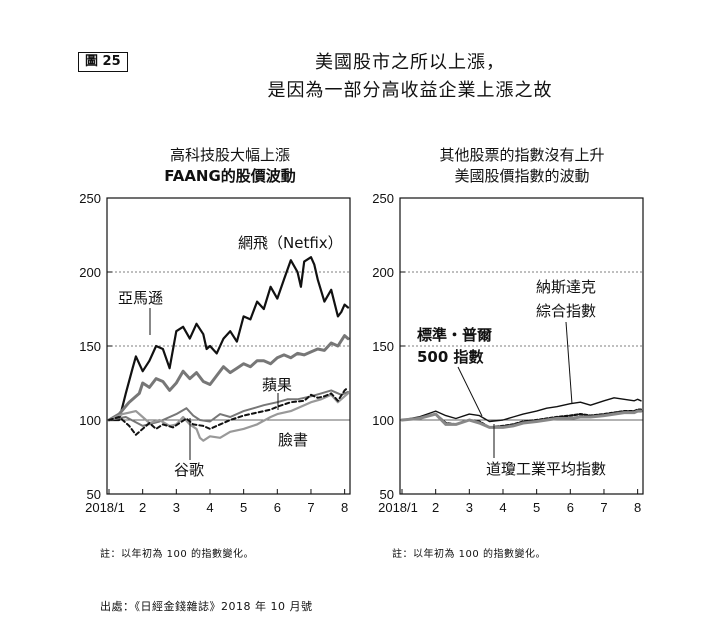 The width and height of the screenshot is (726, 628). I want to click on left-y-tick-label: 150, so click(90, 346).